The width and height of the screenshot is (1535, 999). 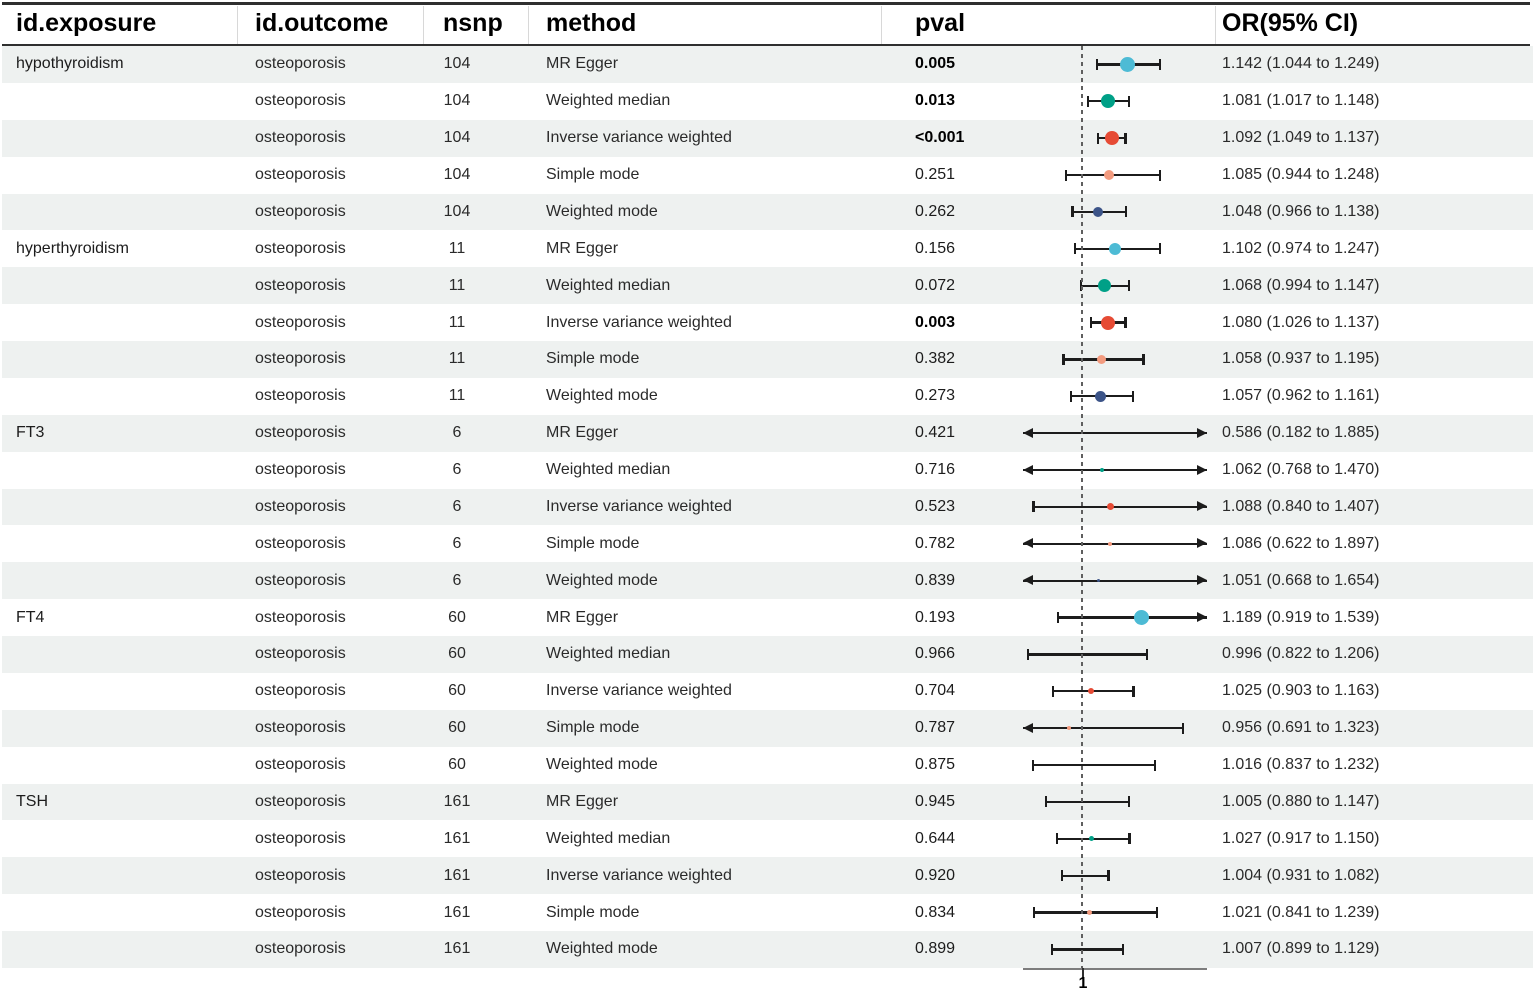 What do you see at coordinates (935, 248) in the screenshot?
I see `cell-pval: 0.156` at bounding box center [935, 248].